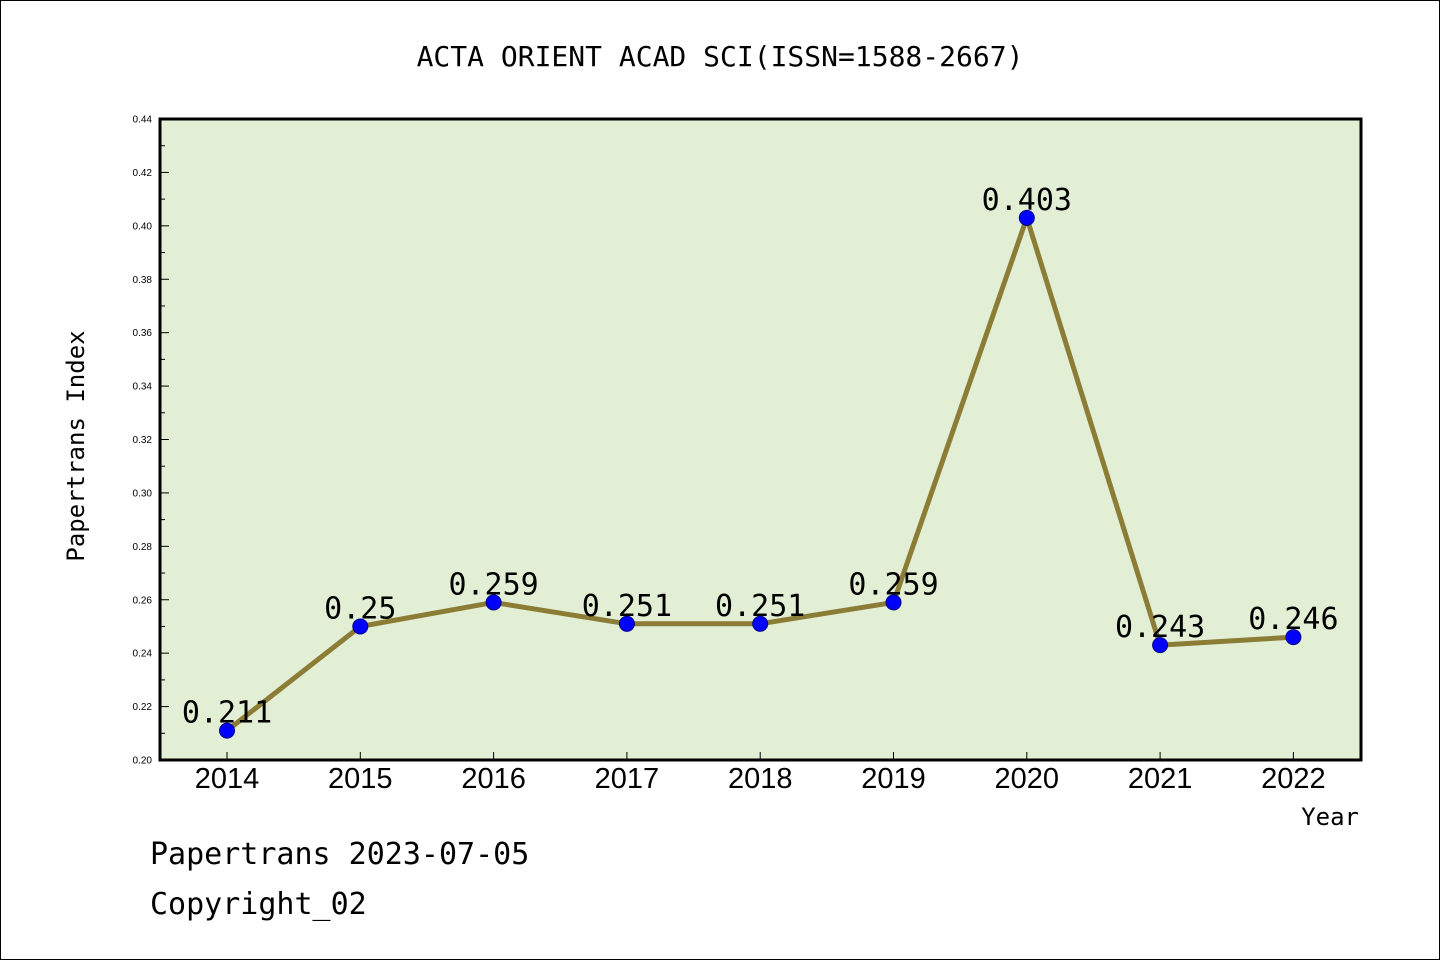 This screenshot has height=960, width=1440. What do you see at coordinates (1293, 779) in the screenshot?
I see `x-tick-label: 2022` at bounding box center [1293, 779].